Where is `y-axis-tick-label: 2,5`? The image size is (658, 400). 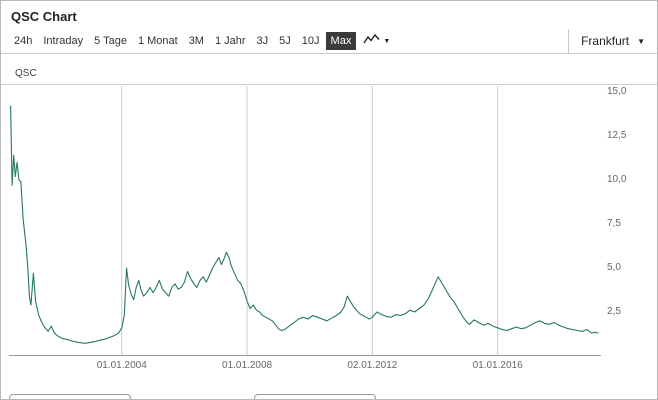 y-axis-tick-label: 2,5 is located at coordinates (614, 311).